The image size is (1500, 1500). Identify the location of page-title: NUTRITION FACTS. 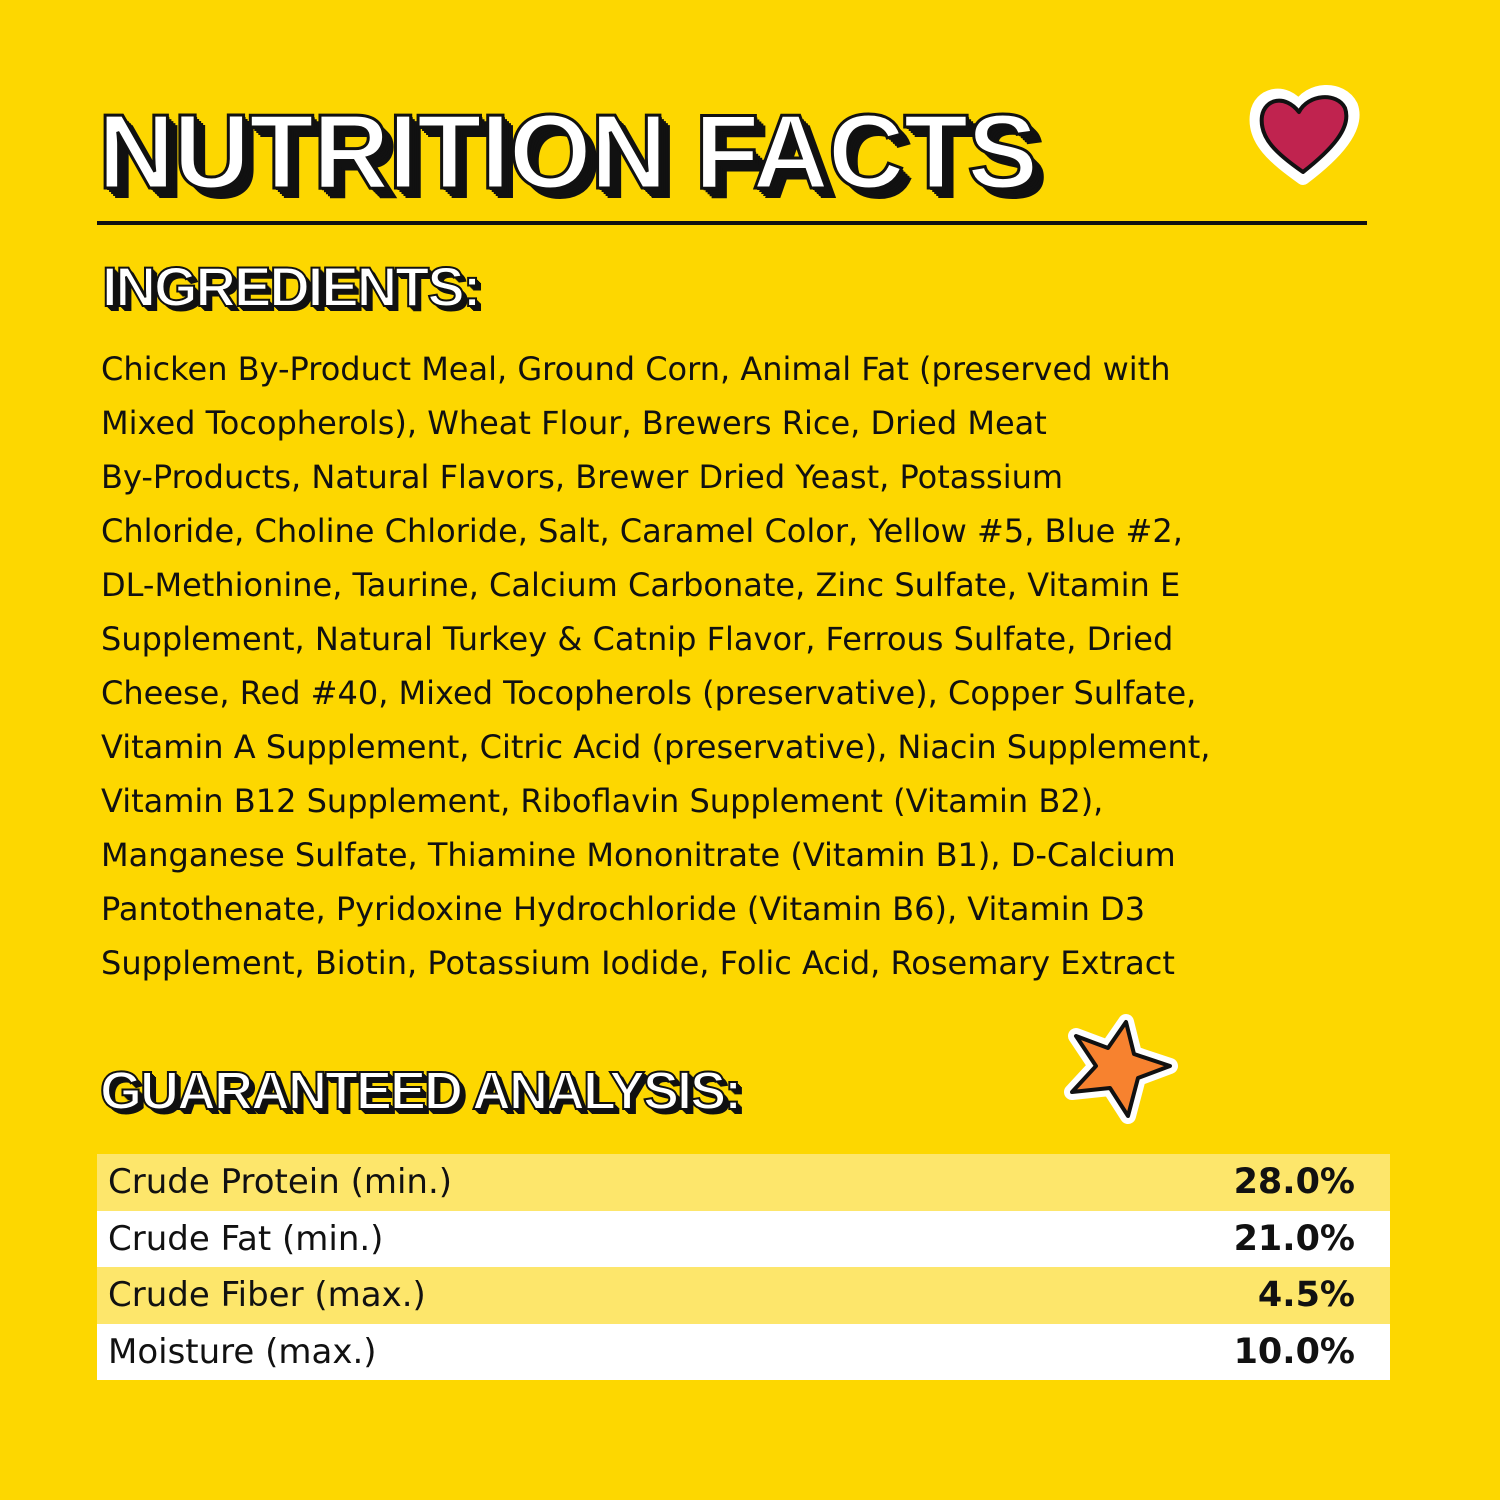
(568, 152).